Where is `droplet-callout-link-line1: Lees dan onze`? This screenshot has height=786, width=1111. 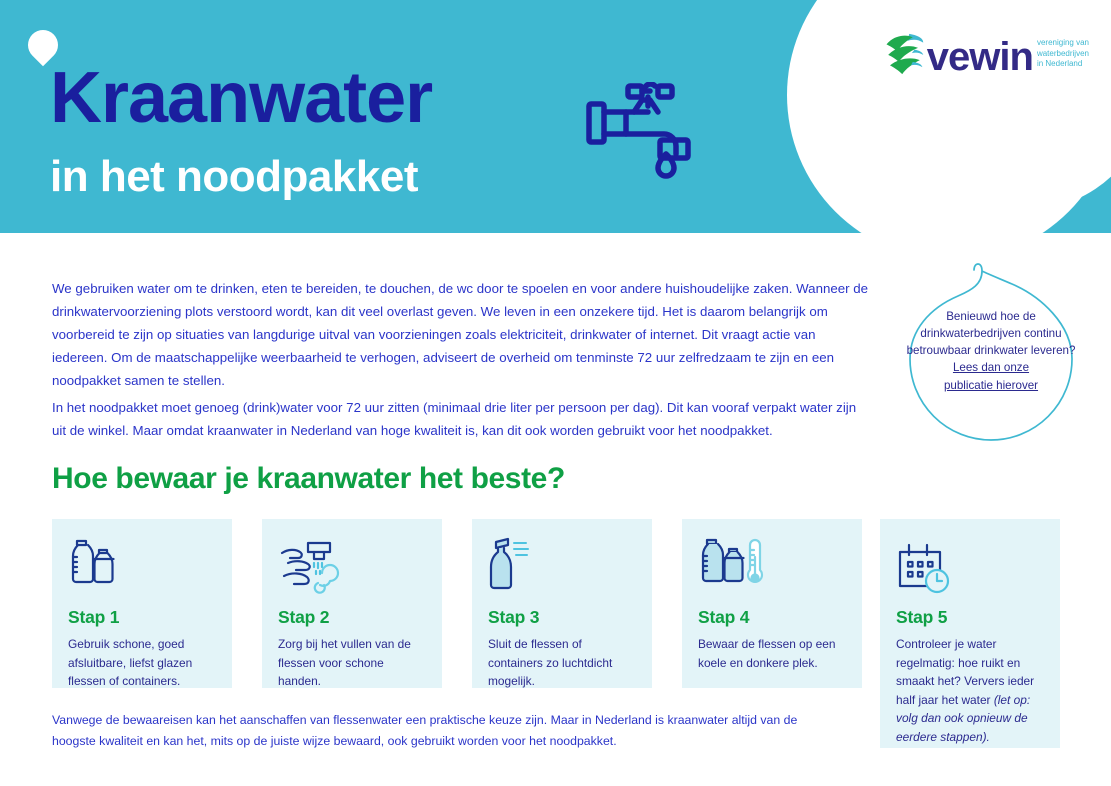
droplet-callout-link-line1: Lees dan onze is located at coordinates (991, 368).